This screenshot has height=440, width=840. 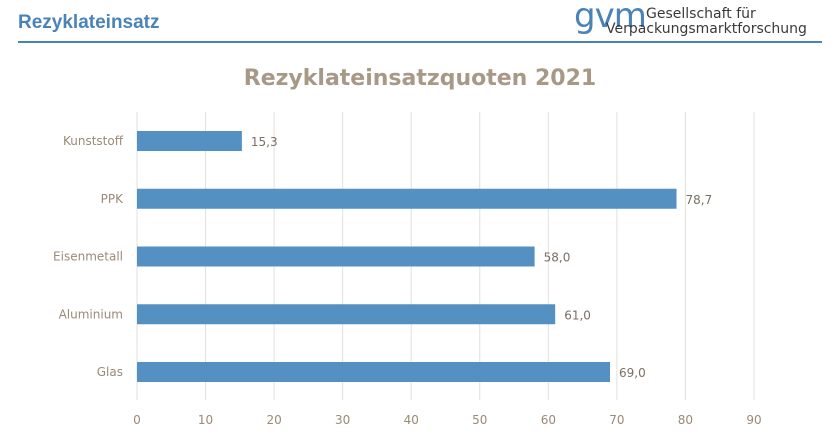 I want to click on x-tick-label-70: 70, so click(x=616, y=420).